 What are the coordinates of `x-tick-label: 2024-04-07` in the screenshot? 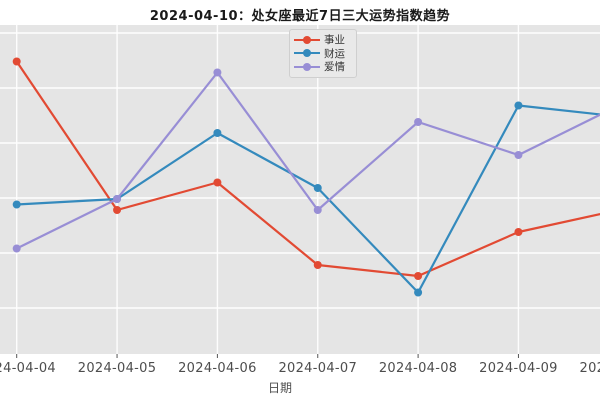 It's located at (318, 368).